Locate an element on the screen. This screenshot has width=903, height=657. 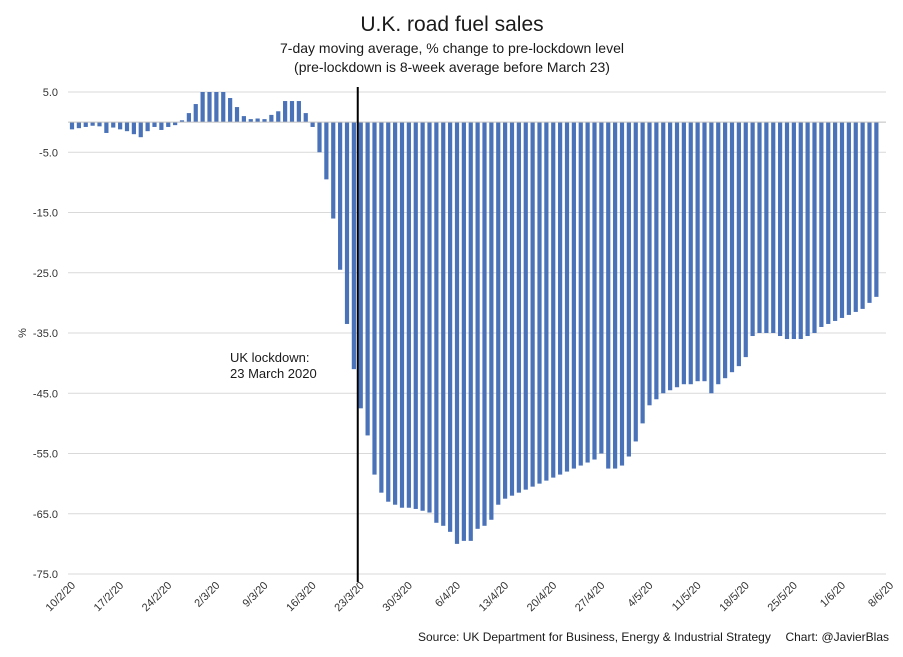
y-tick-label: -65.0 is located at coordinates (45, 515).